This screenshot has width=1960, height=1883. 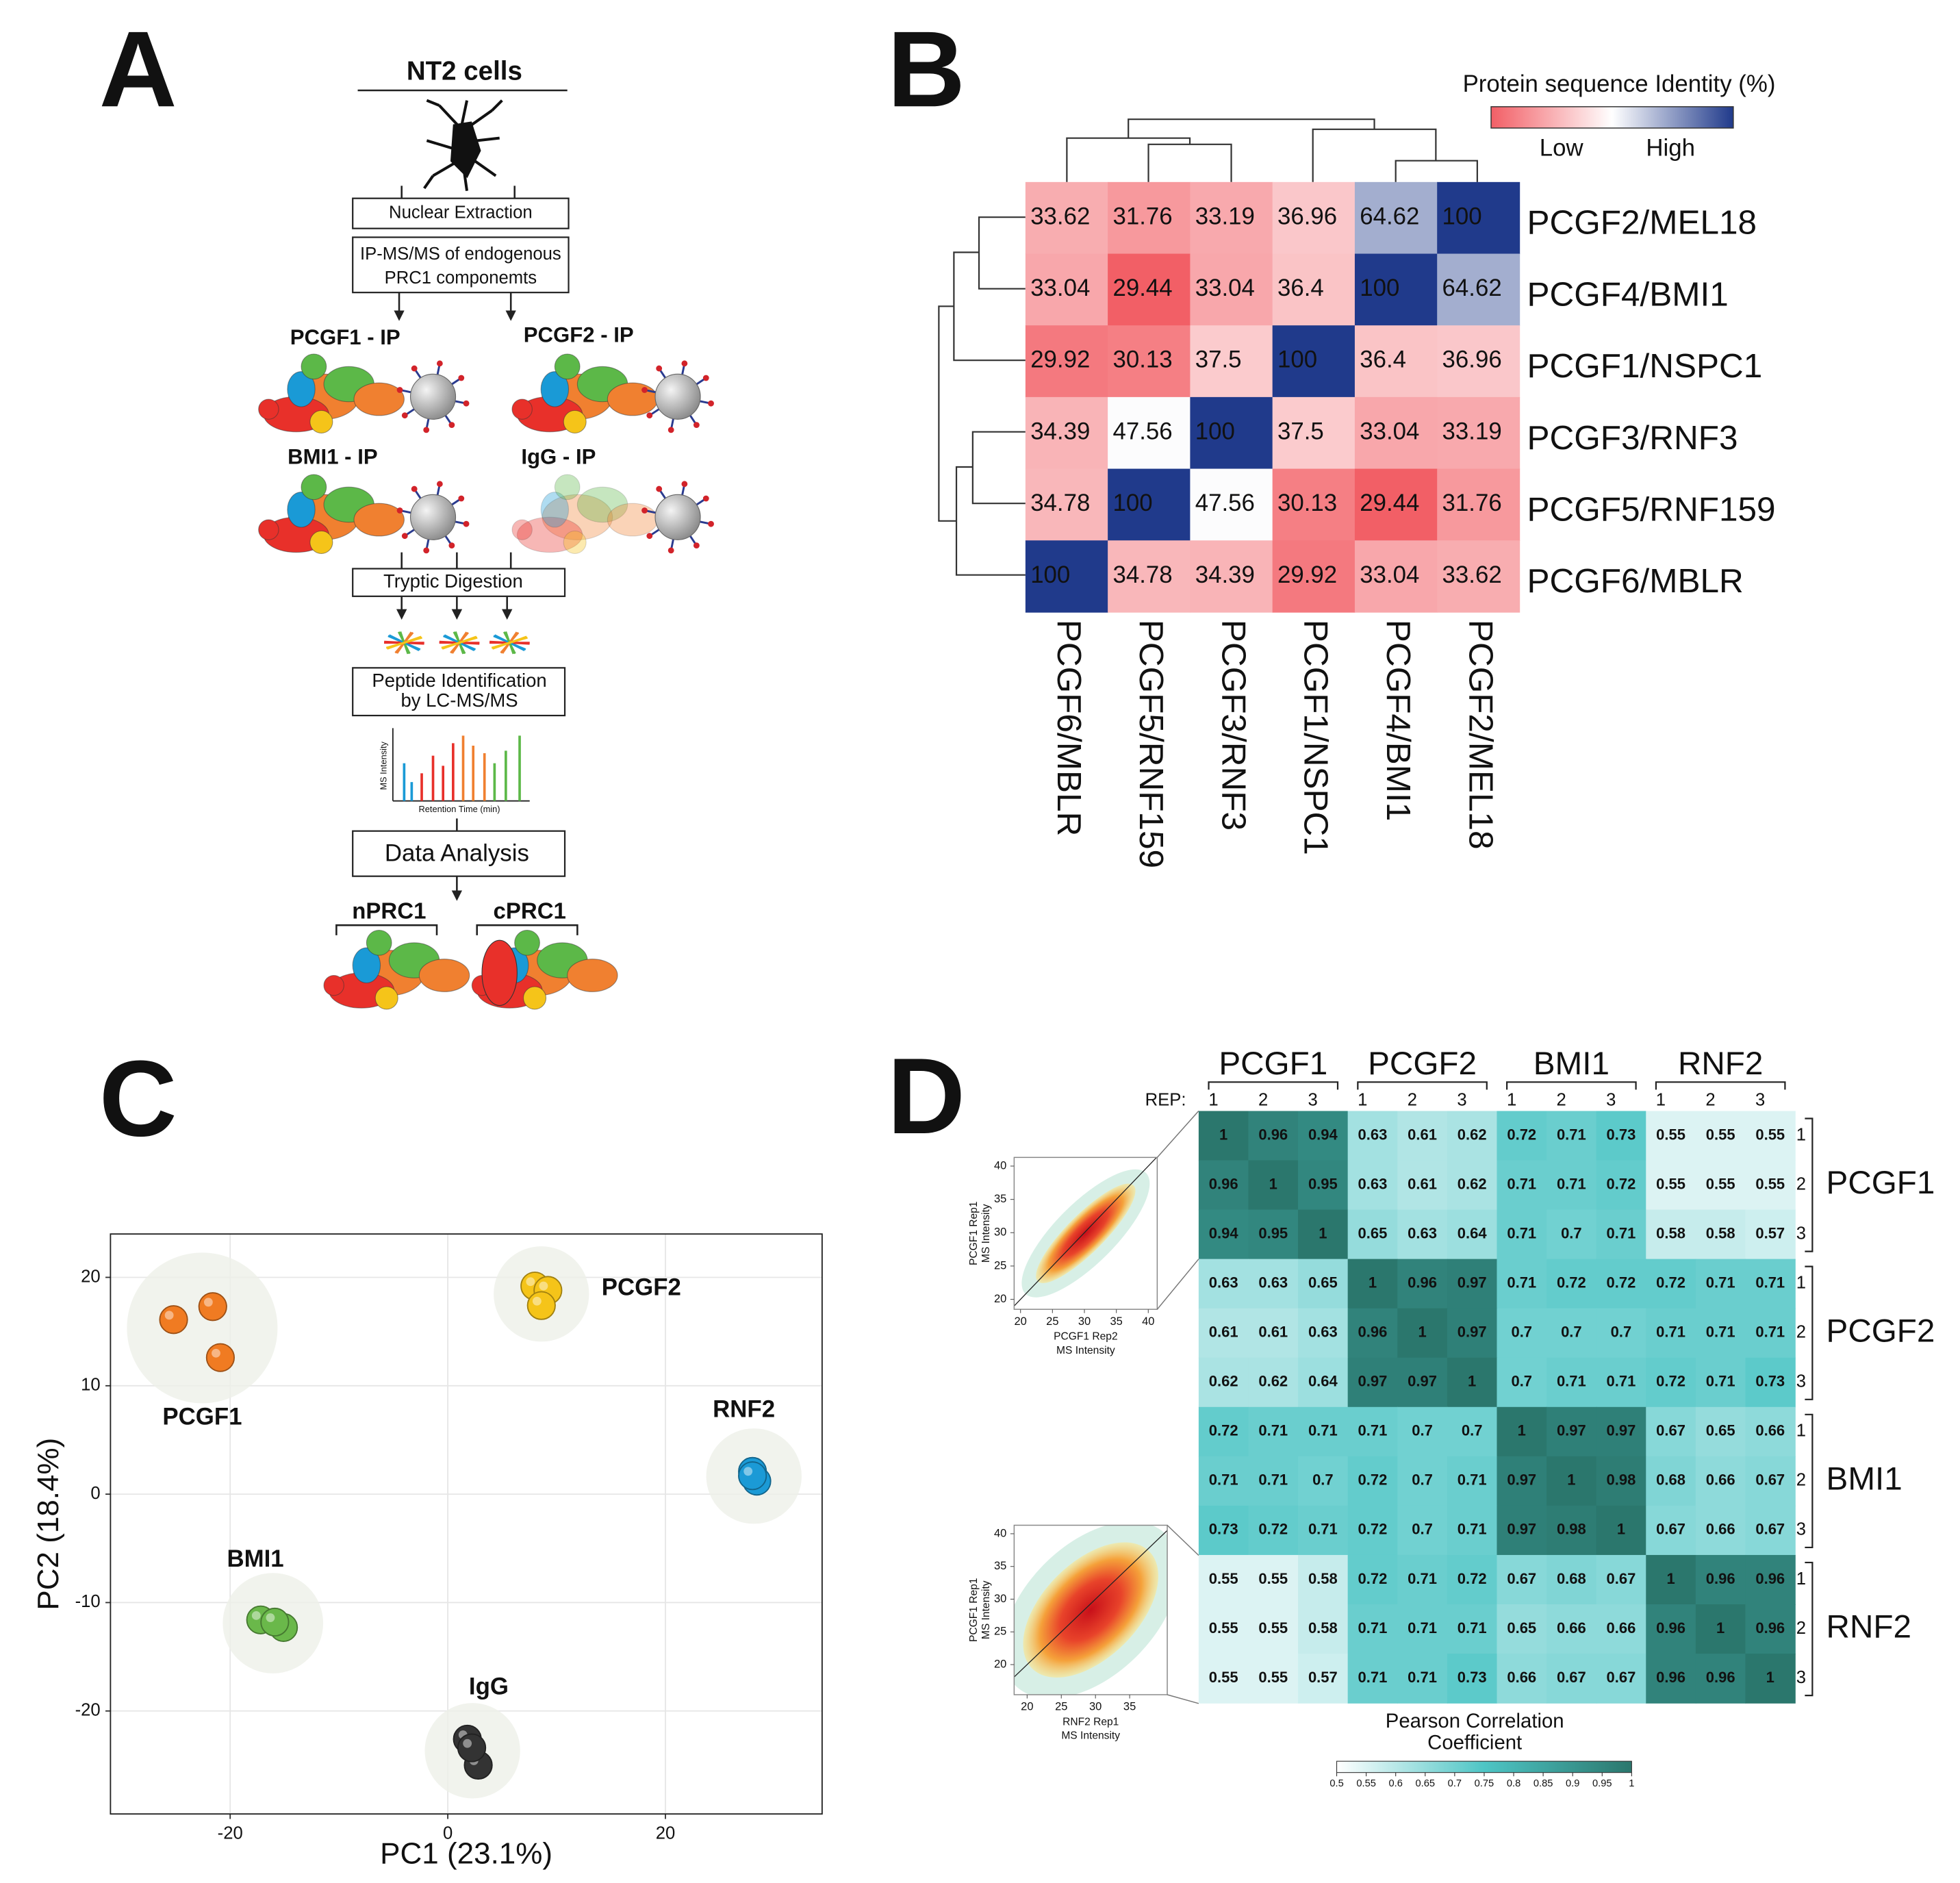 I want to click on colorbar-tick-label: 0.85, so click(x=1543, y=1784).